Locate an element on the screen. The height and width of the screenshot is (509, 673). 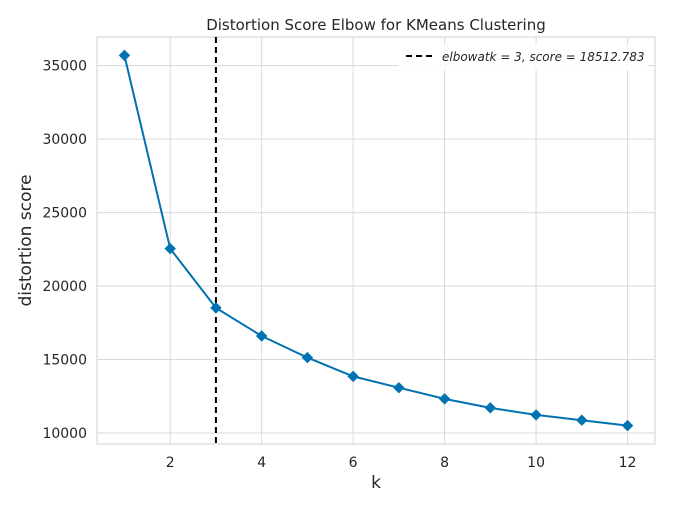
legend: elbowatk = 3, score = 18512.783 is located at coordinates (523, 57).